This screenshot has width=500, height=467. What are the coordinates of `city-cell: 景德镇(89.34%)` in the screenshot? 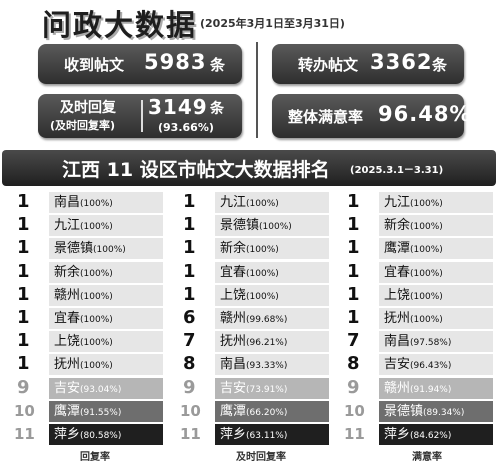 It's located at (436, 411).